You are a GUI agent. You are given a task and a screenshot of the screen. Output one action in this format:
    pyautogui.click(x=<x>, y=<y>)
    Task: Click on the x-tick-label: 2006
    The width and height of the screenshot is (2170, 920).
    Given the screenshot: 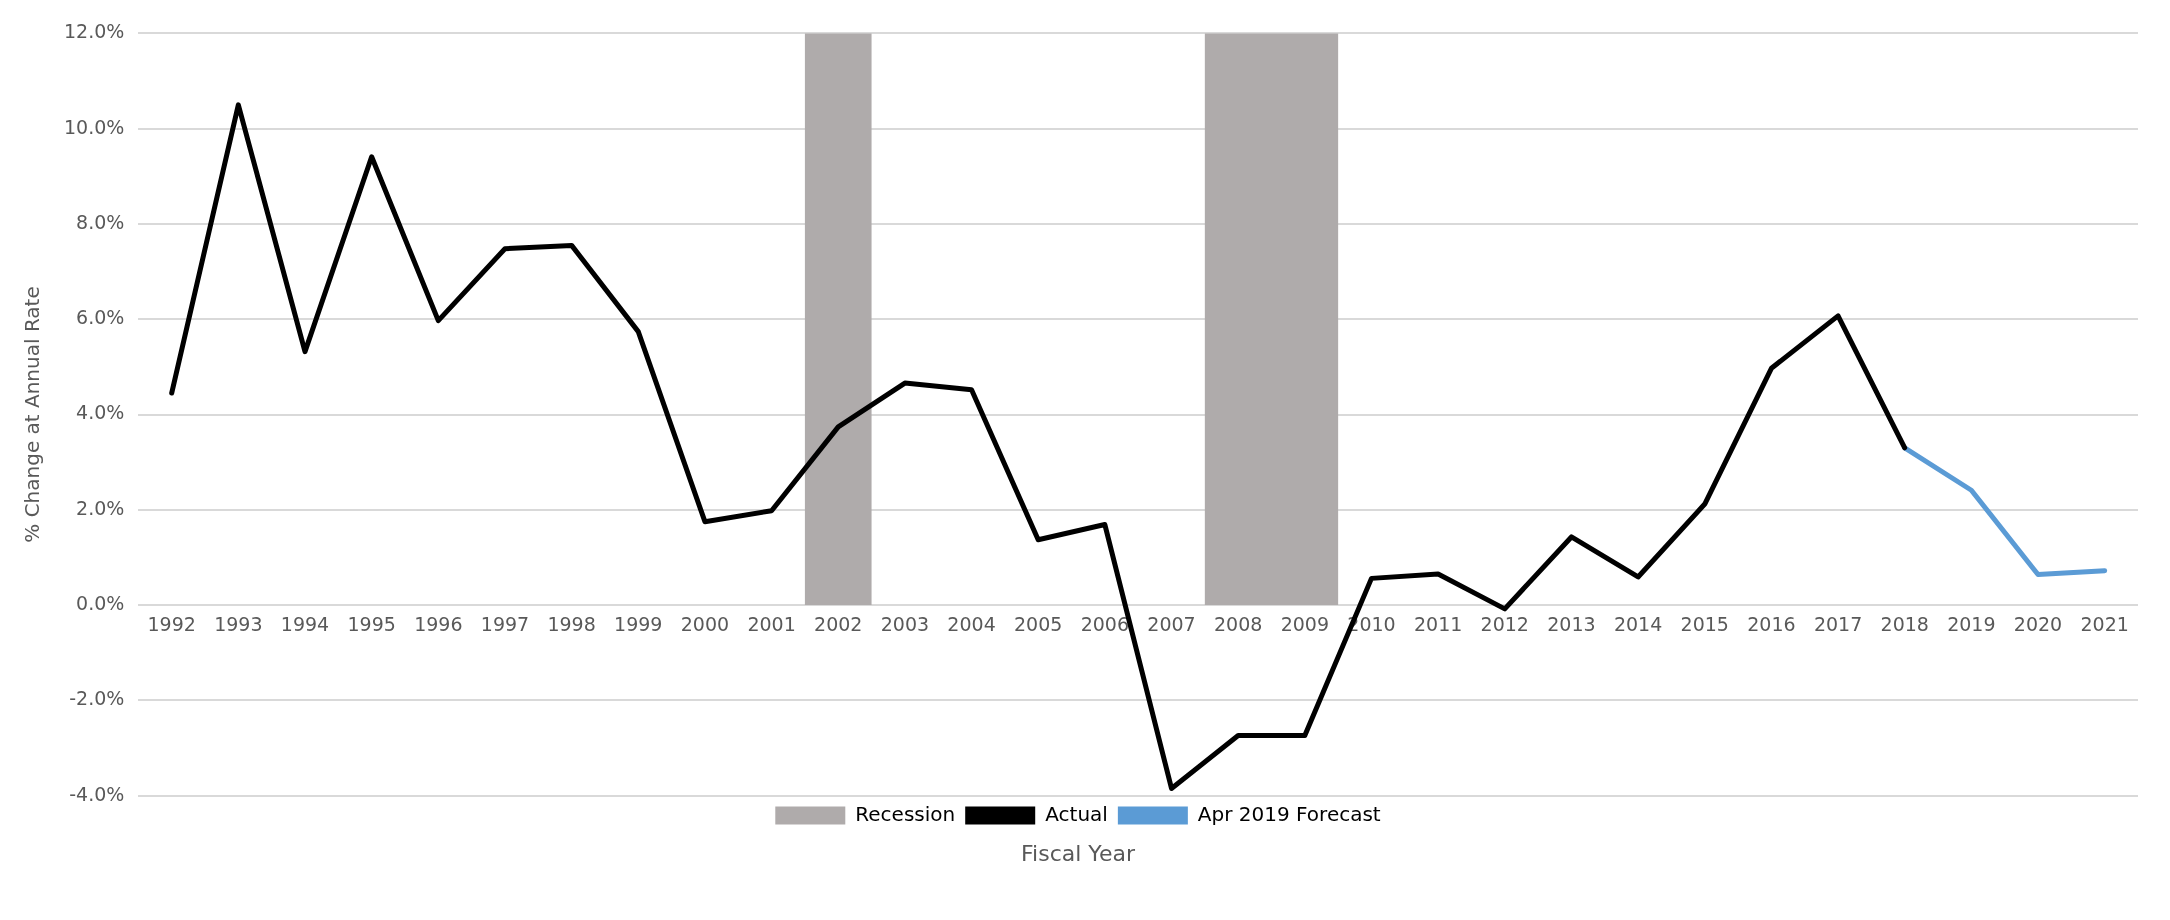 What is the action you would take?
    pyautogui.click(x=1105, y=624)
    